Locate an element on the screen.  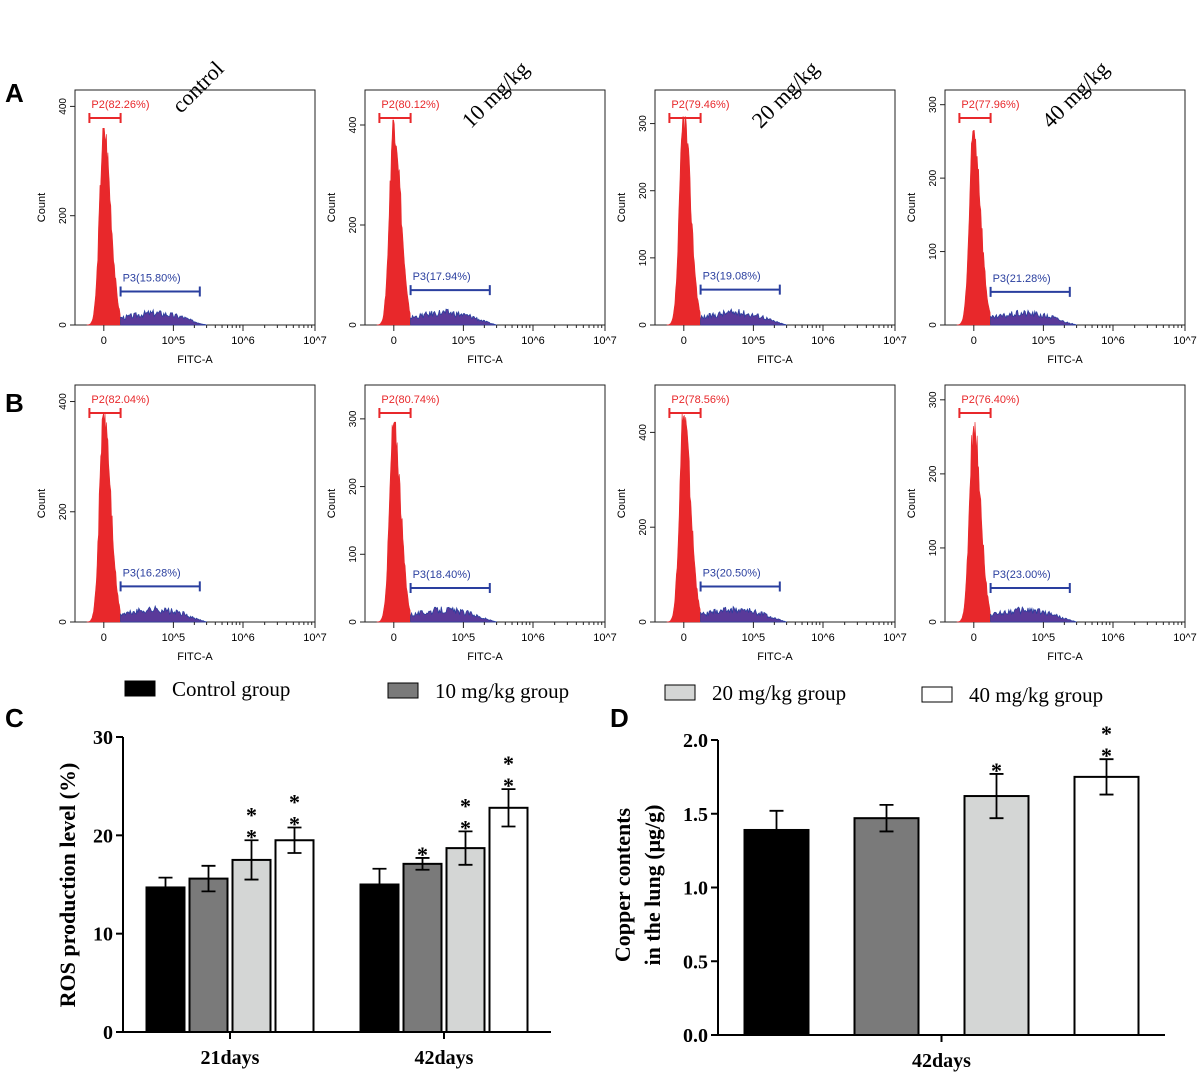
gate-label-P3: P3(16.28%) is located at coordinates (152, 573).